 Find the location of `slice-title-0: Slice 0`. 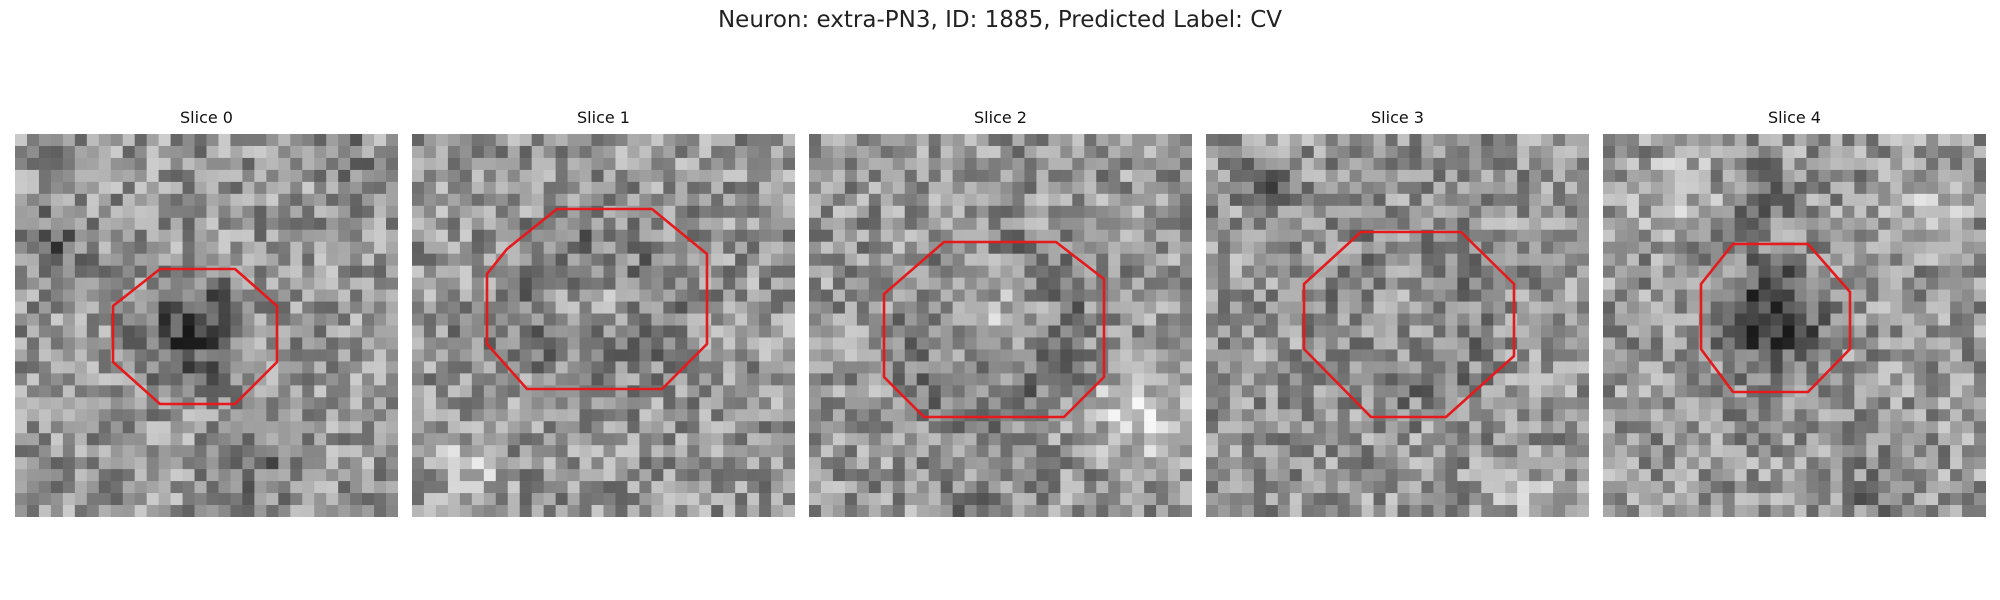

slice-title-0: Slice 0 is located at coordinates (206, 117).